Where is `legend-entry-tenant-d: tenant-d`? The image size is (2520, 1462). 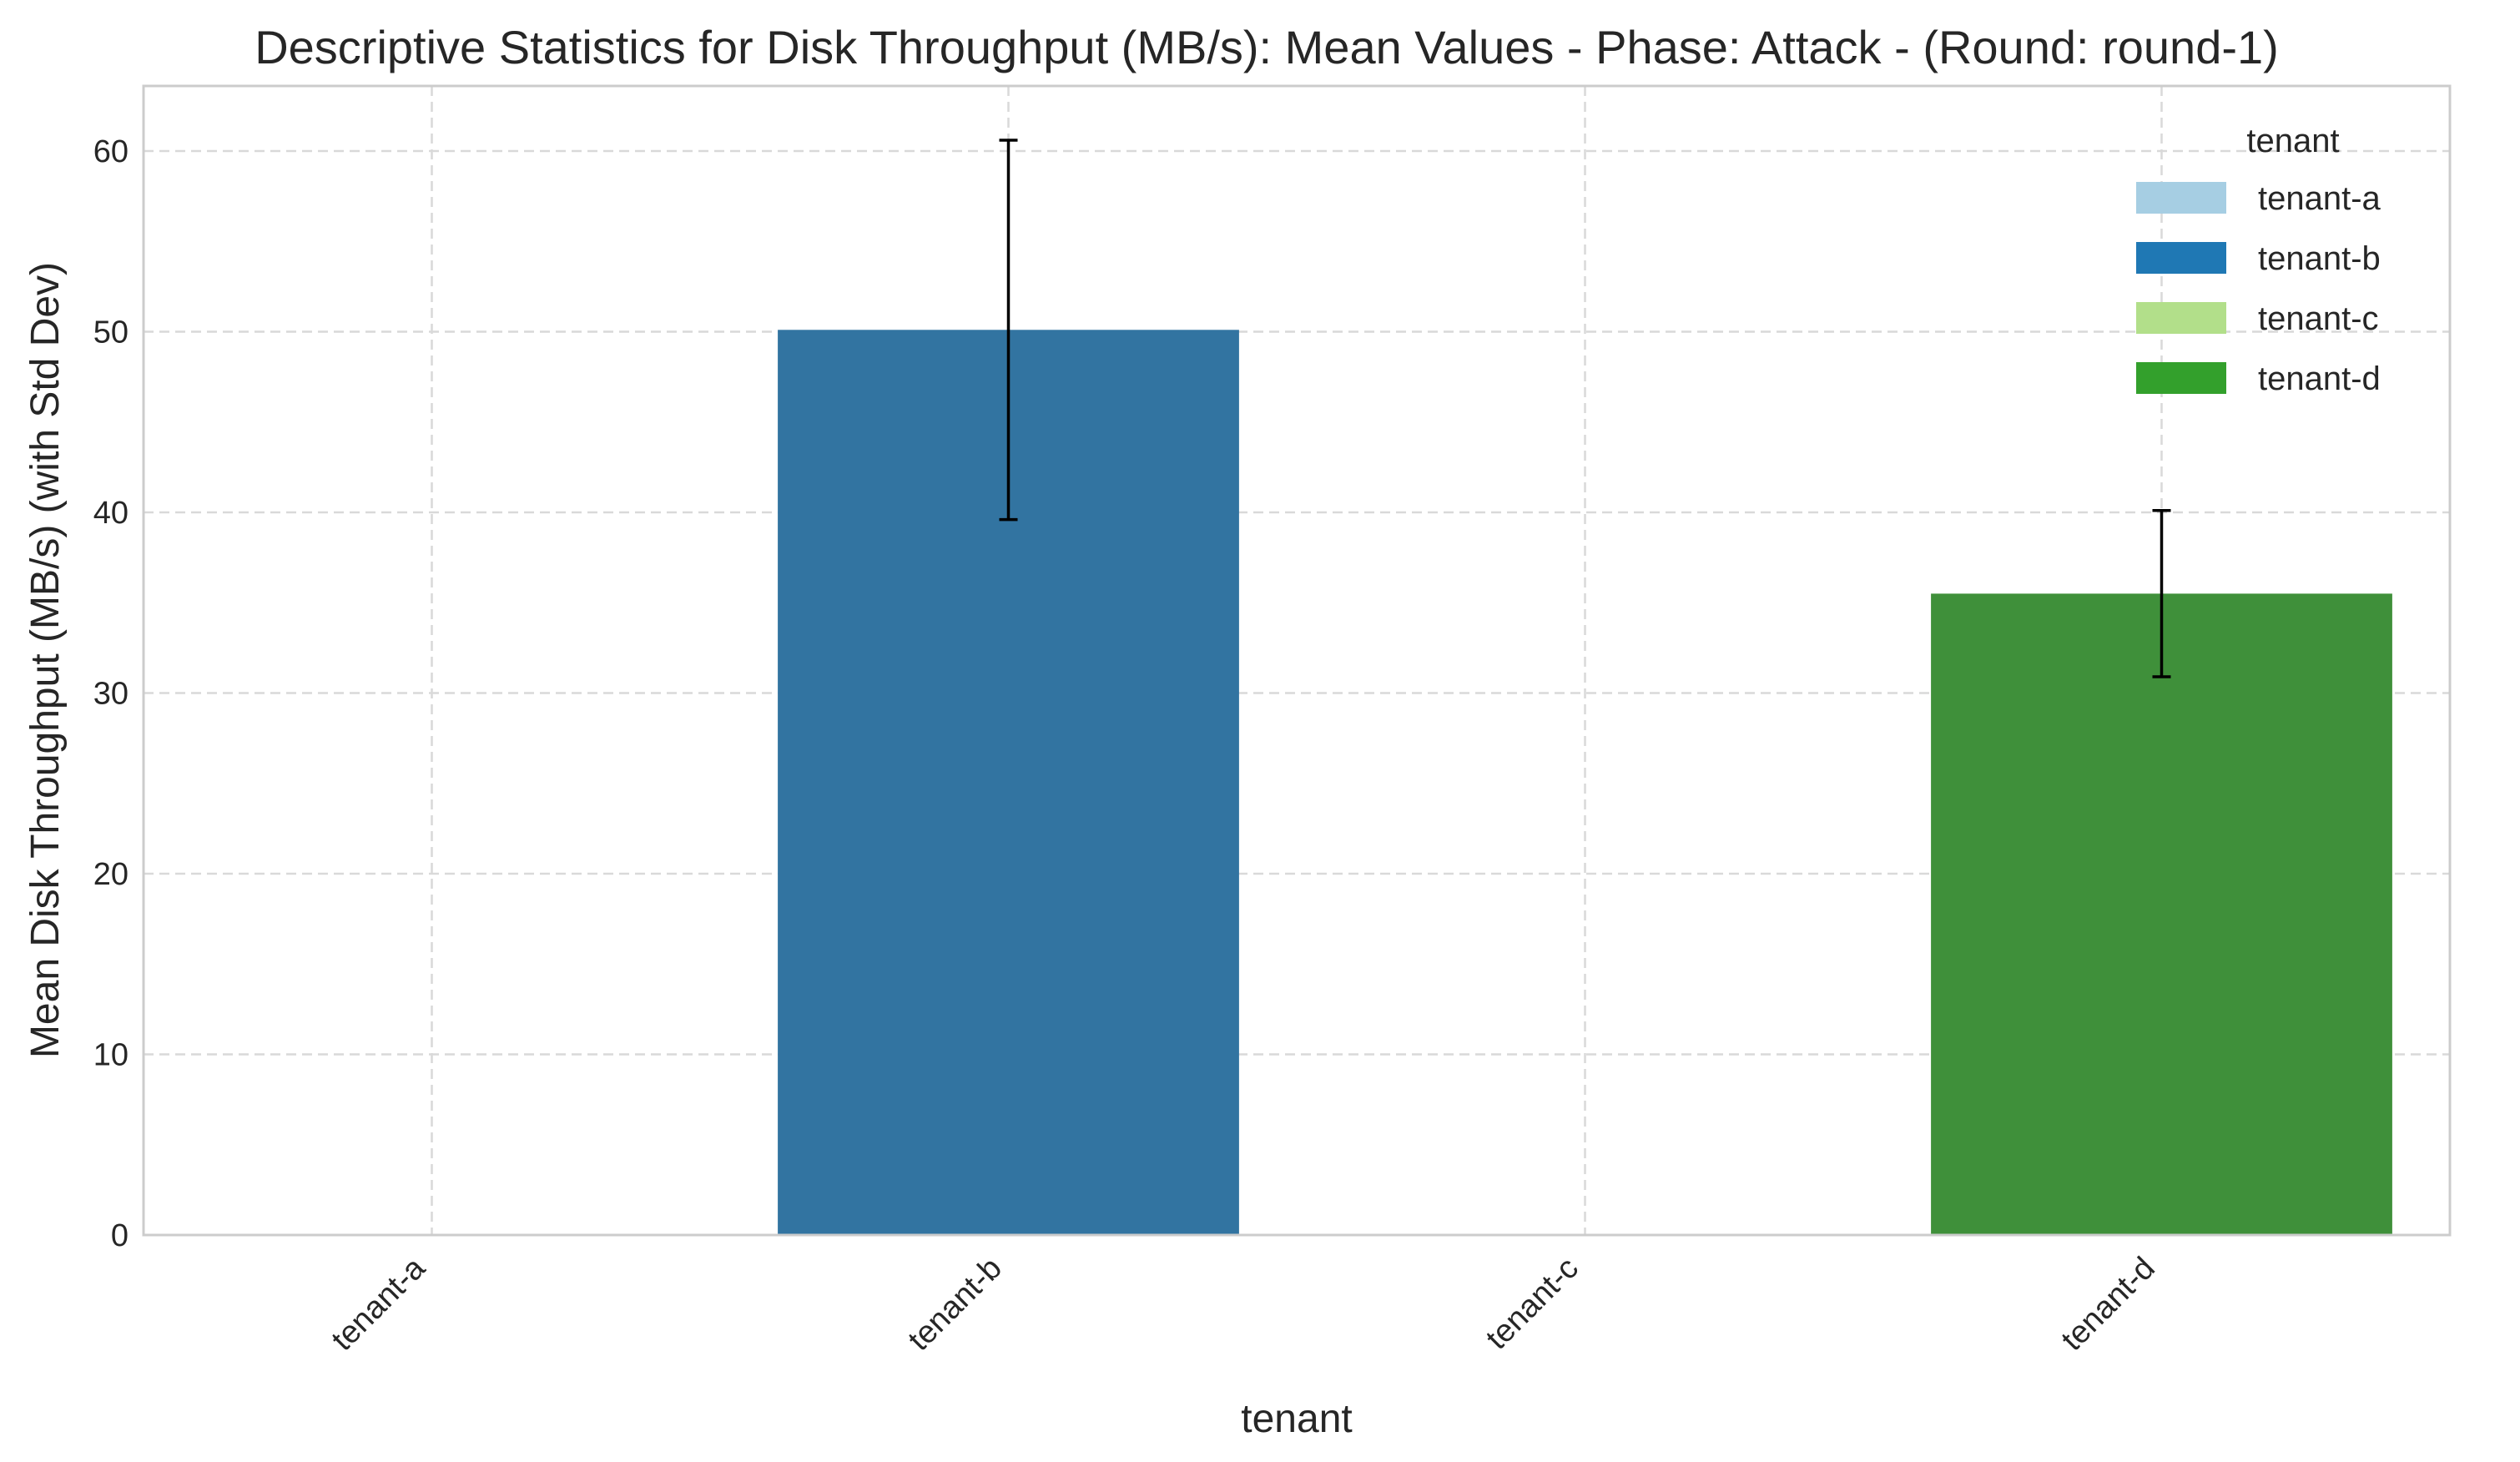
legend-entry-tenant-d: tenant-d is located at coordinates (2258, 378).